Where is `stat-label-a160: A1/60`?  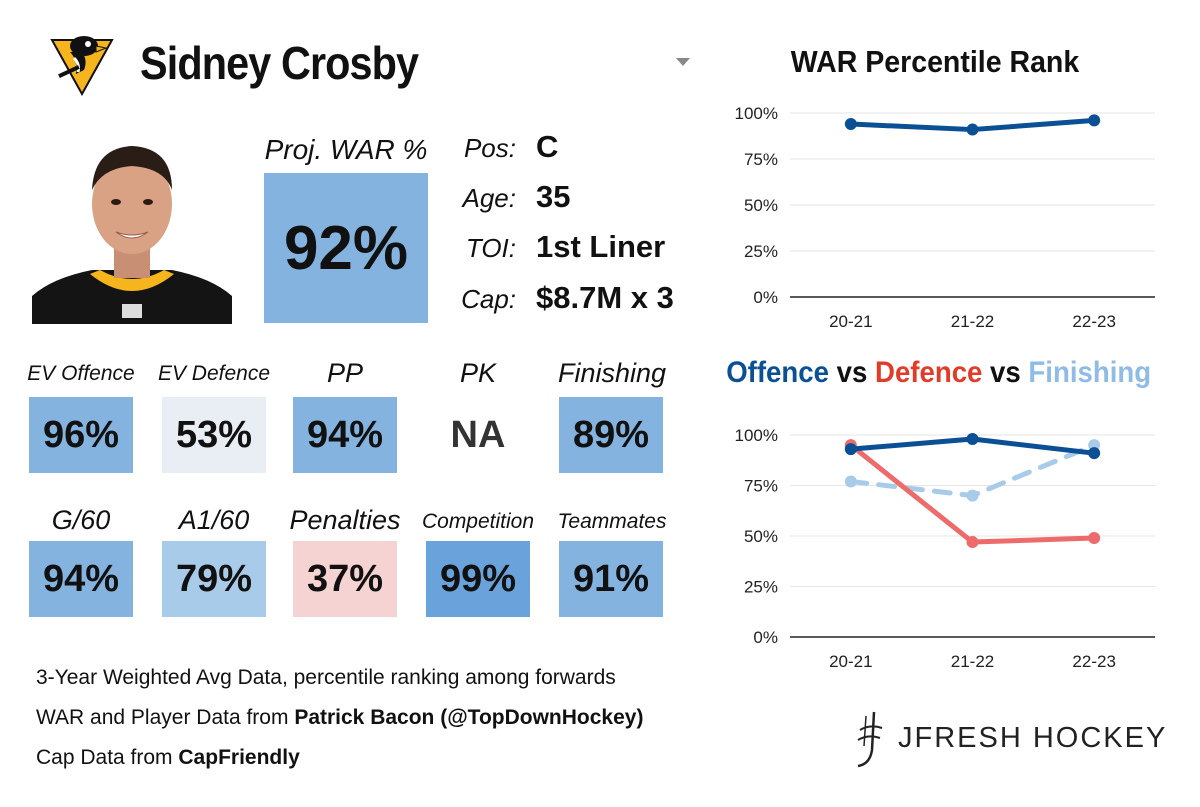
stat-label-a160: A1/60 is located at coordinates (214, 520).